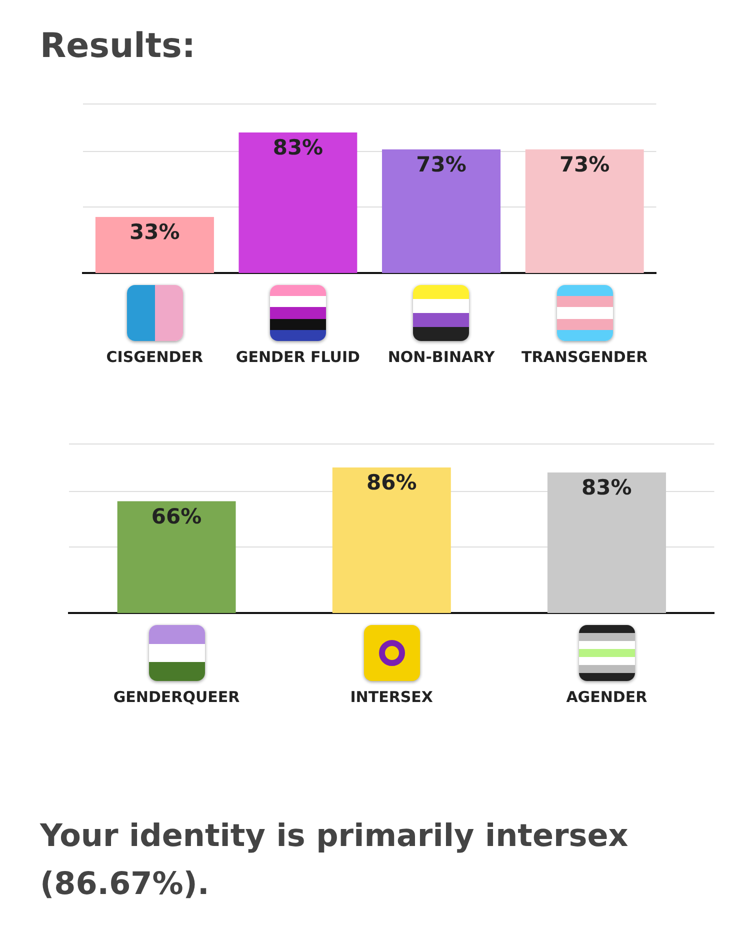 The image size is (755, 931). What do you see at coordinates (176, 516) in the screenshot?
I see `data-label: 66%` at bounding box center [176, 516].